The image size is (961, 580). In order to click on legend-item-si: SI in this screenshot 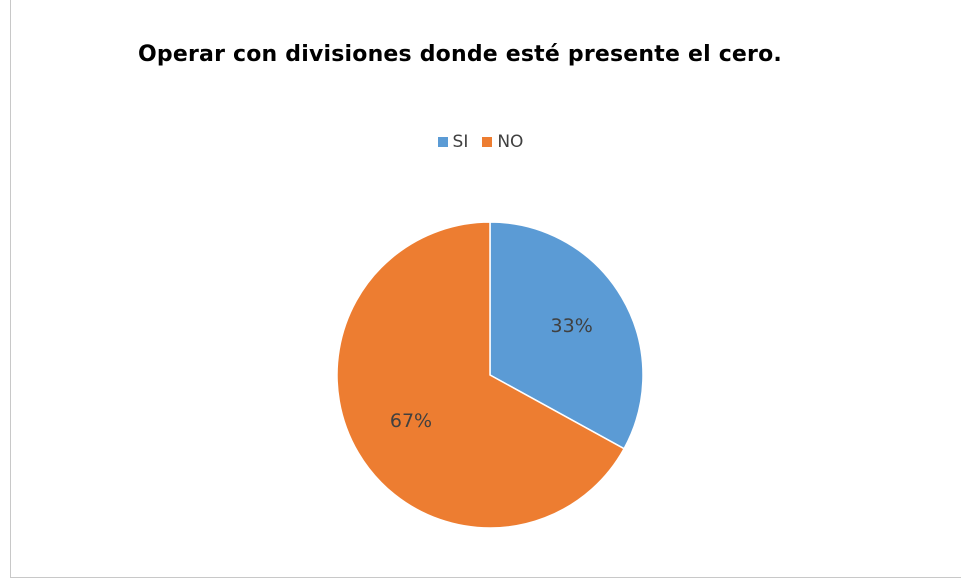, I will do `click(453, 142)`.